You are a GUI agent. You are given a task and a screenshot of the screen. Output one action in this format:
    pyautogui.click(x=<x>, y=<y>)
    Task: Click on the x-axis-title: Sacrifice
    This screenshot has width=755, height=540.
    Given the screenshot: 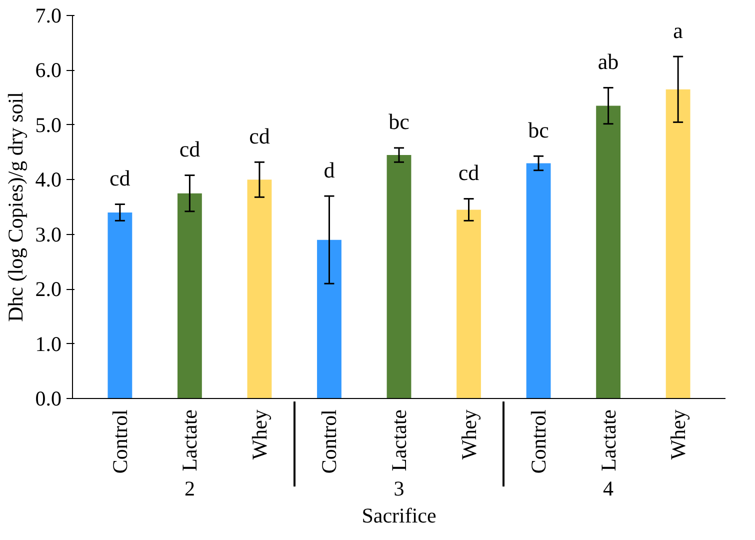 What is the action you would take?
    pyautogui.click(x=399, y=516)
    